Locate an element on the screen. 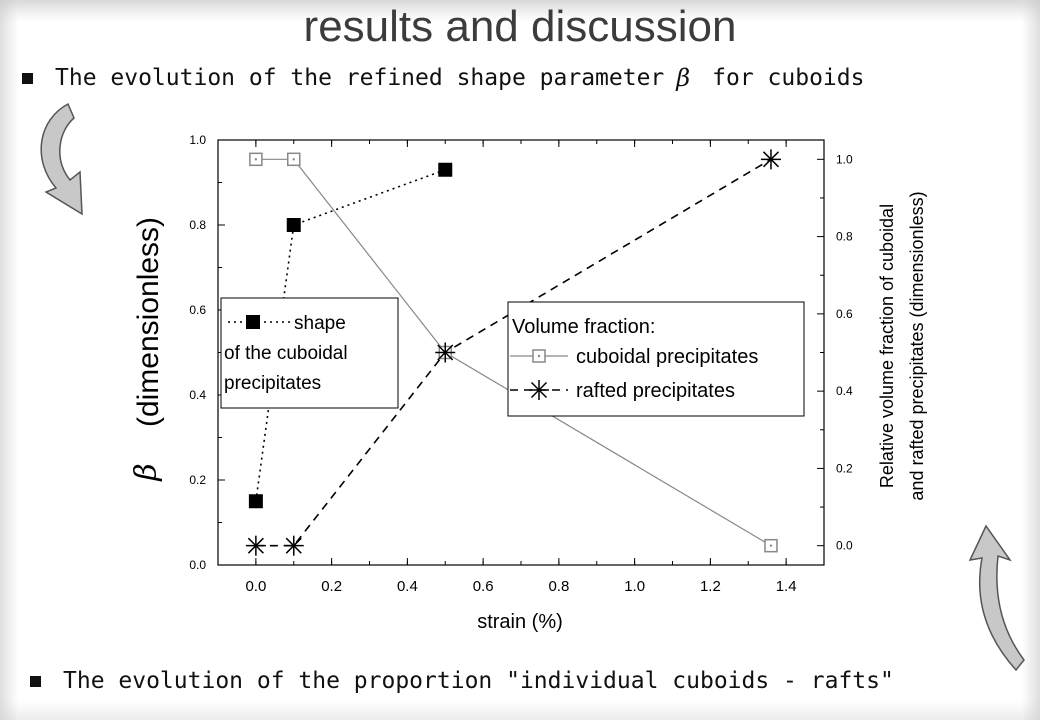  y-left-tick-label: 0.4 is located at coordinates (197, 395).